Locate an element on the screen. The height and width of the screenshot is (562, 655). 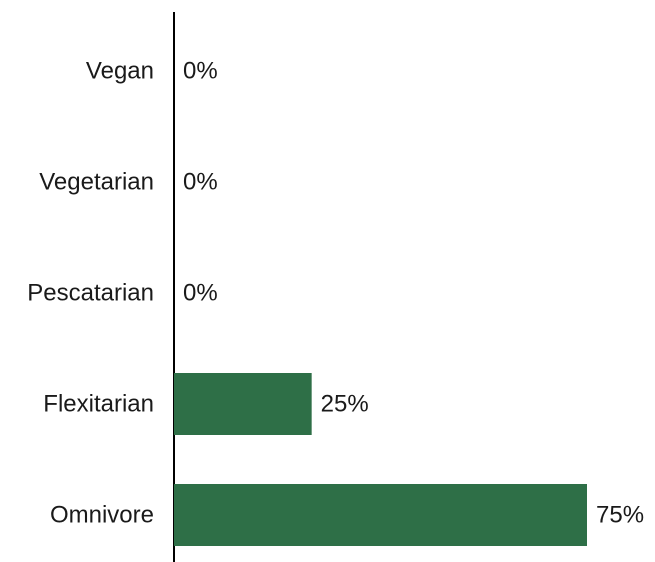
bar-flexitarian is located at coordinates (243, 404).